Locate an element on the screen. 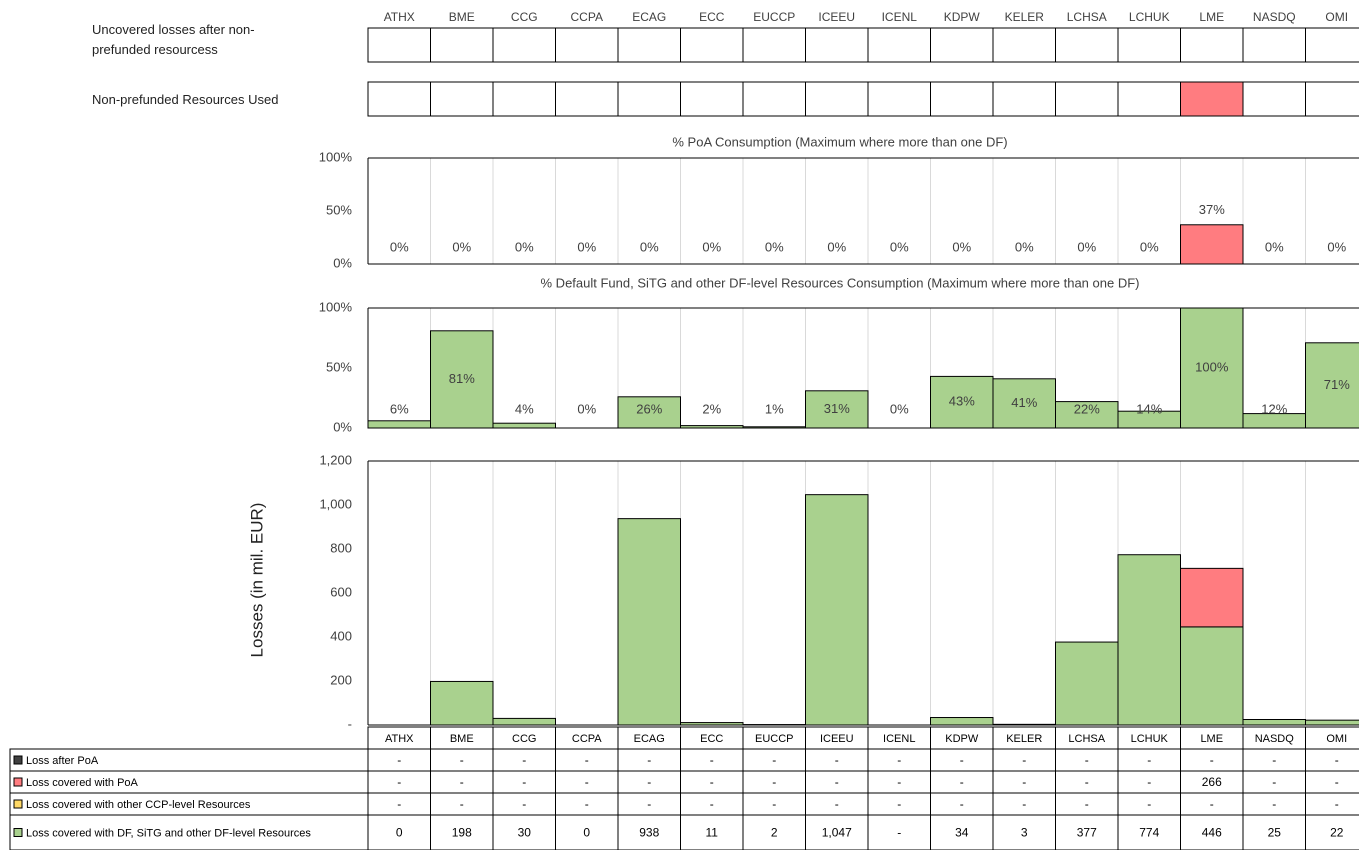  value-label: 12% is located at coordinates (1274, 408).